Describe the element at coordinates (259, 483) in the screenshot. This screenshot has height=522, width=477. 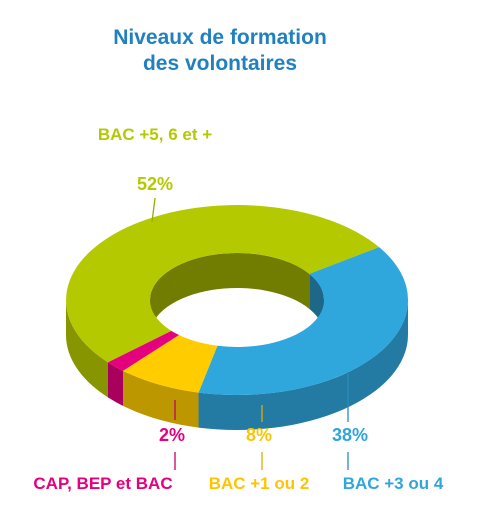
I see `category-label-bac1: BAC +1 ou 2` at that location.